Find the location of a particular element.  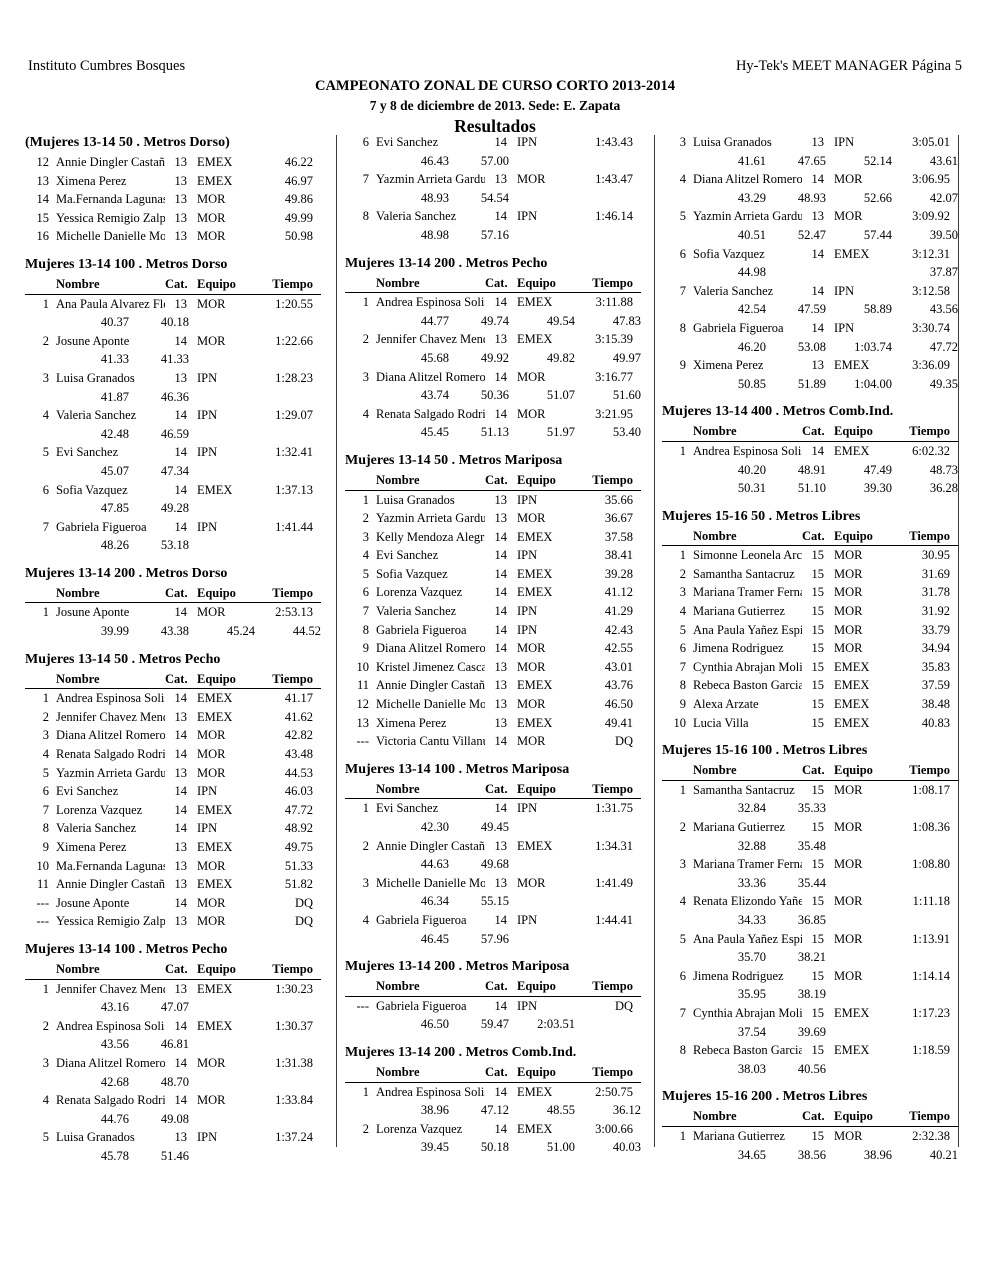

swimmer-name: Mariana Tramer Ferna is located at coordinates (747, 864).